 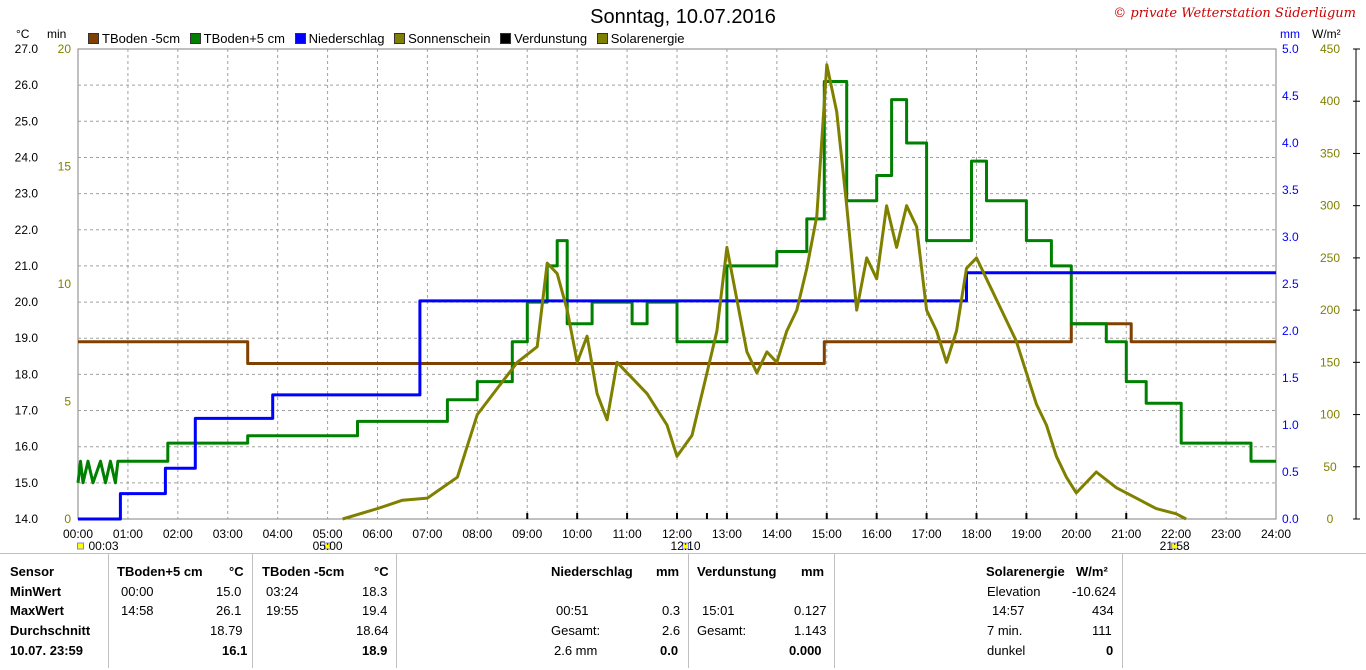 I want to click on precip-tick-label: 0.5, so click(x=1290, y=472).